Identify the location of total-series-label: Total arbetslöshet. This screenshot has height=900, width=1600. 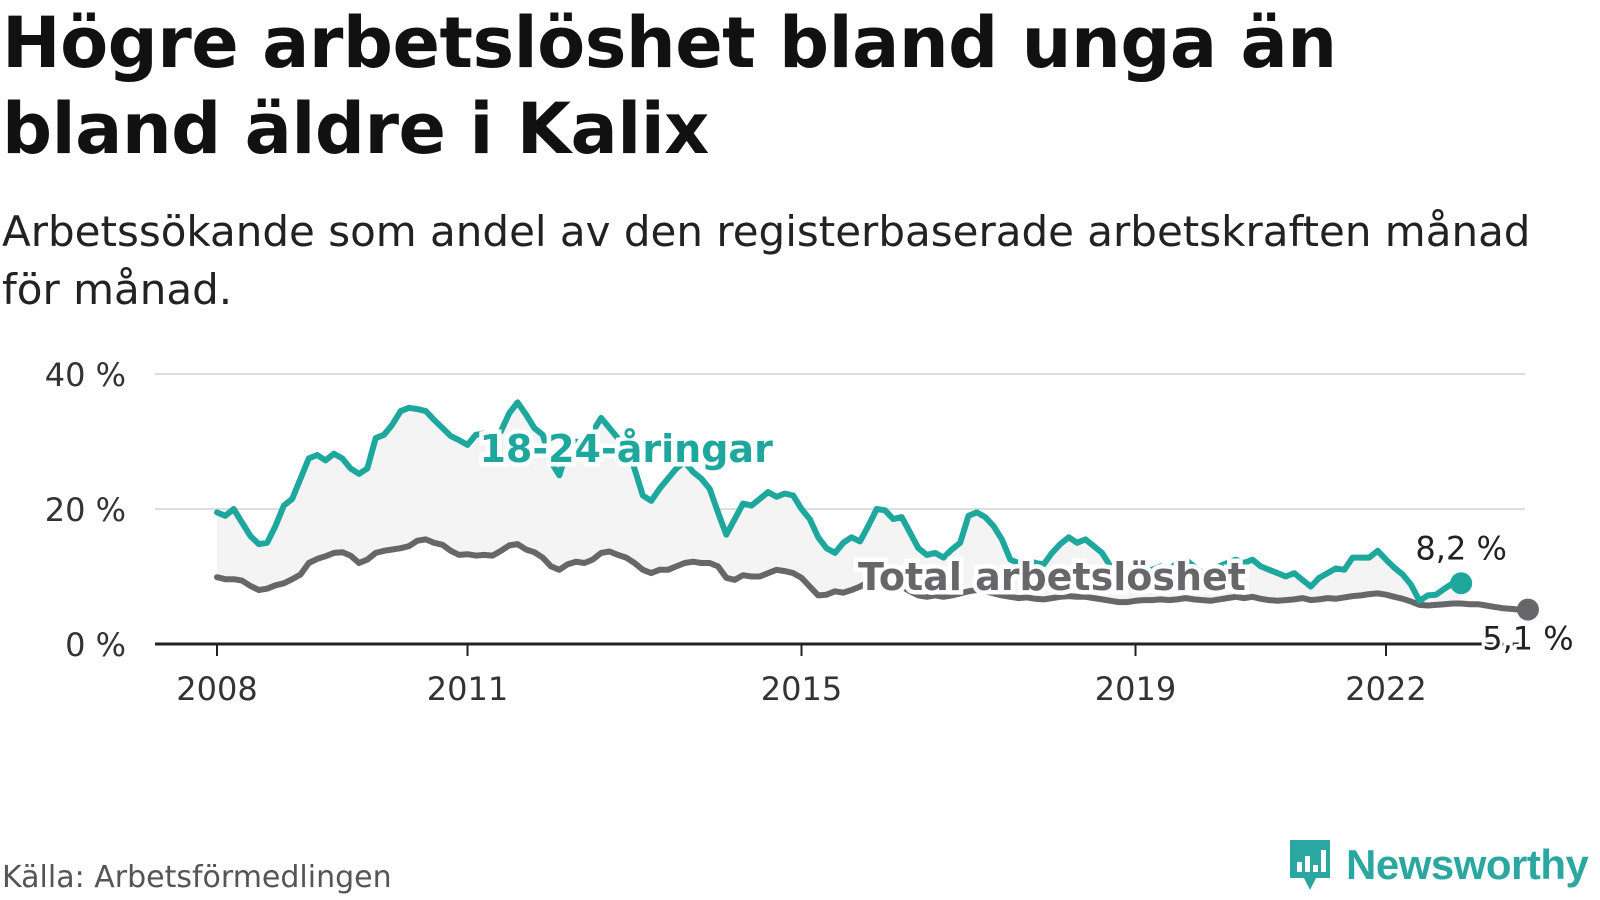
(1052, 577).